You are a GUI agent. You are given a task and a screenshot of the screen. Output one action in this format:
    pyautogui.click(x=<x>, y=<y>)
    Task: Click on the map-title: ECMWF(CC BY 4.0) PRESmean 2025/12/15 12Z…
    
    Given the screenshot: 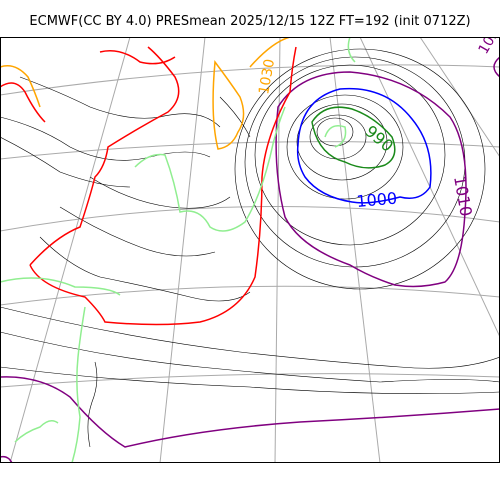 What is the action you would take?
    pyautogui.click(x=250, y=21)
    